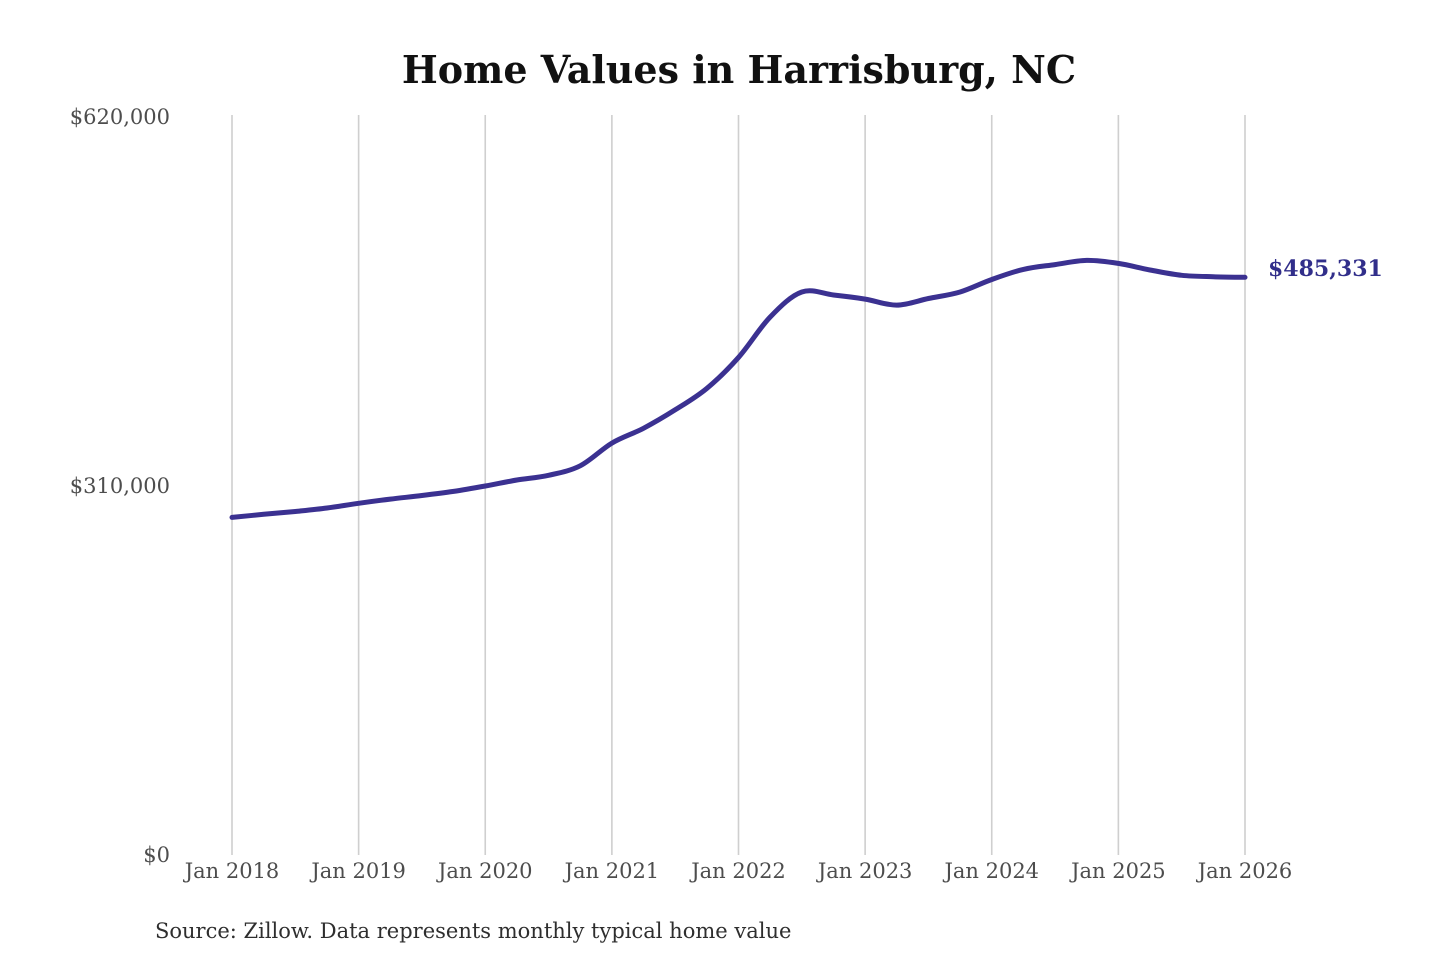  I want to click on y-axis-tick-label: $0, so click(156, 855).